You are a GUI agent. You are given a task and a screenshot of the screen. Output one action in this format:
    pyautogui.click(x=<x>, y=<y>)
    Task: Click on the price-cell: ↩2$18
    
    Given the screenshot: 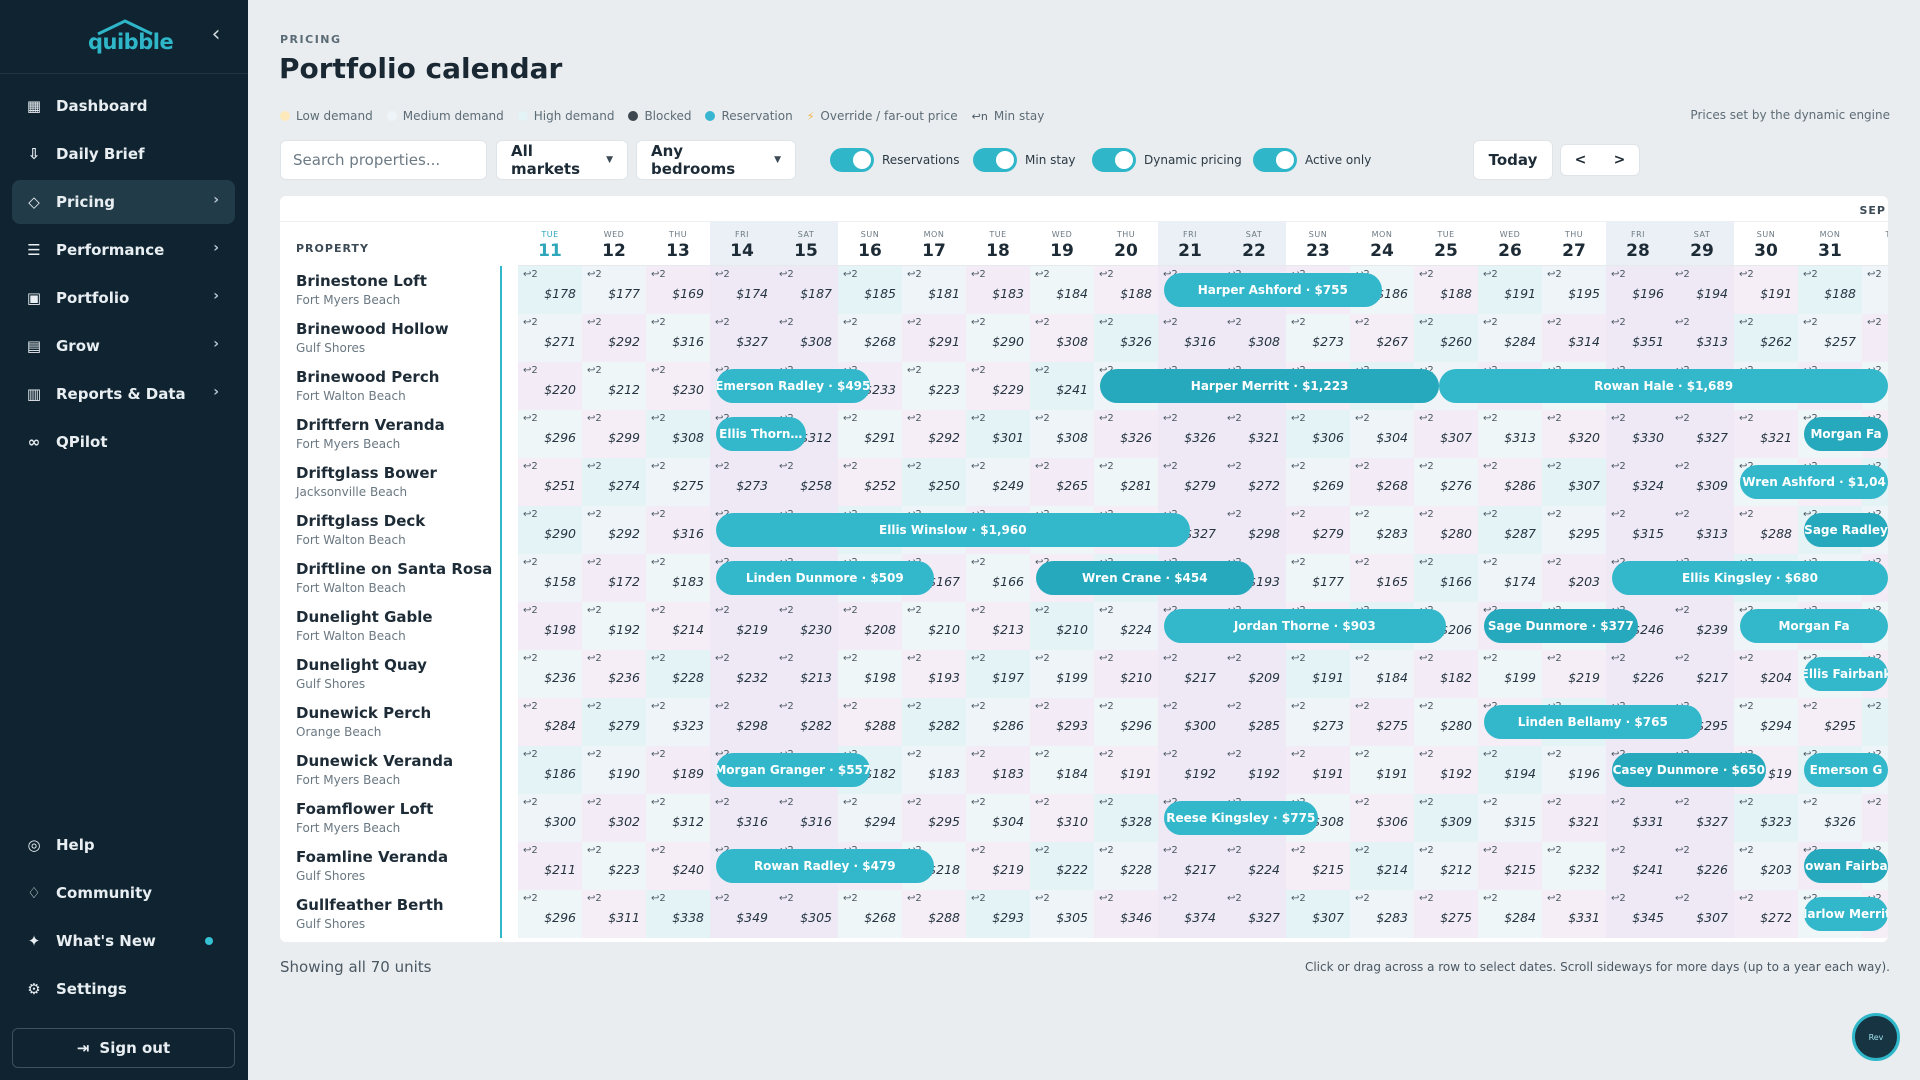 What is the action you would take?
    pyautogui.click(x=1875, y=290)
    